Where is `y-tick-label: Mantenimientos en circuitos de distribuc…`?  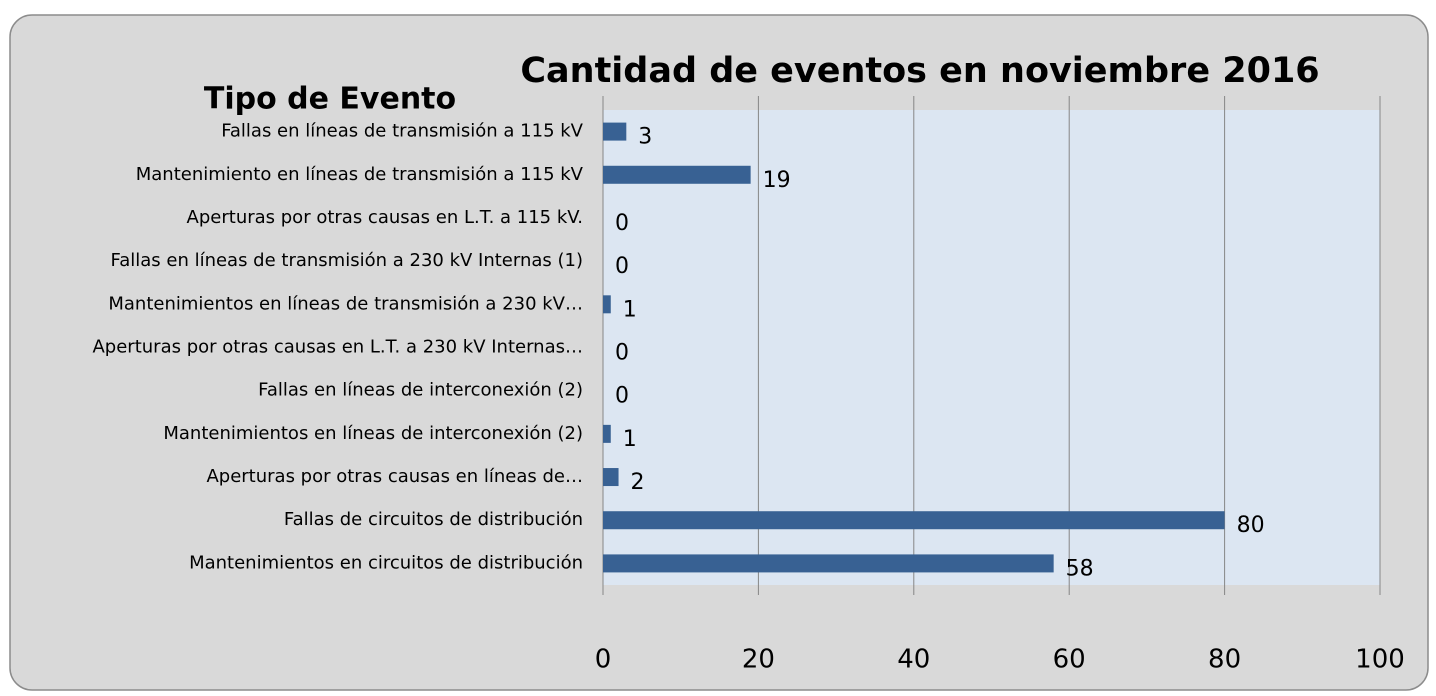 y-tick-label: Mantenimientos en circuitos de distribuc… is located at coordinates (386, 562).